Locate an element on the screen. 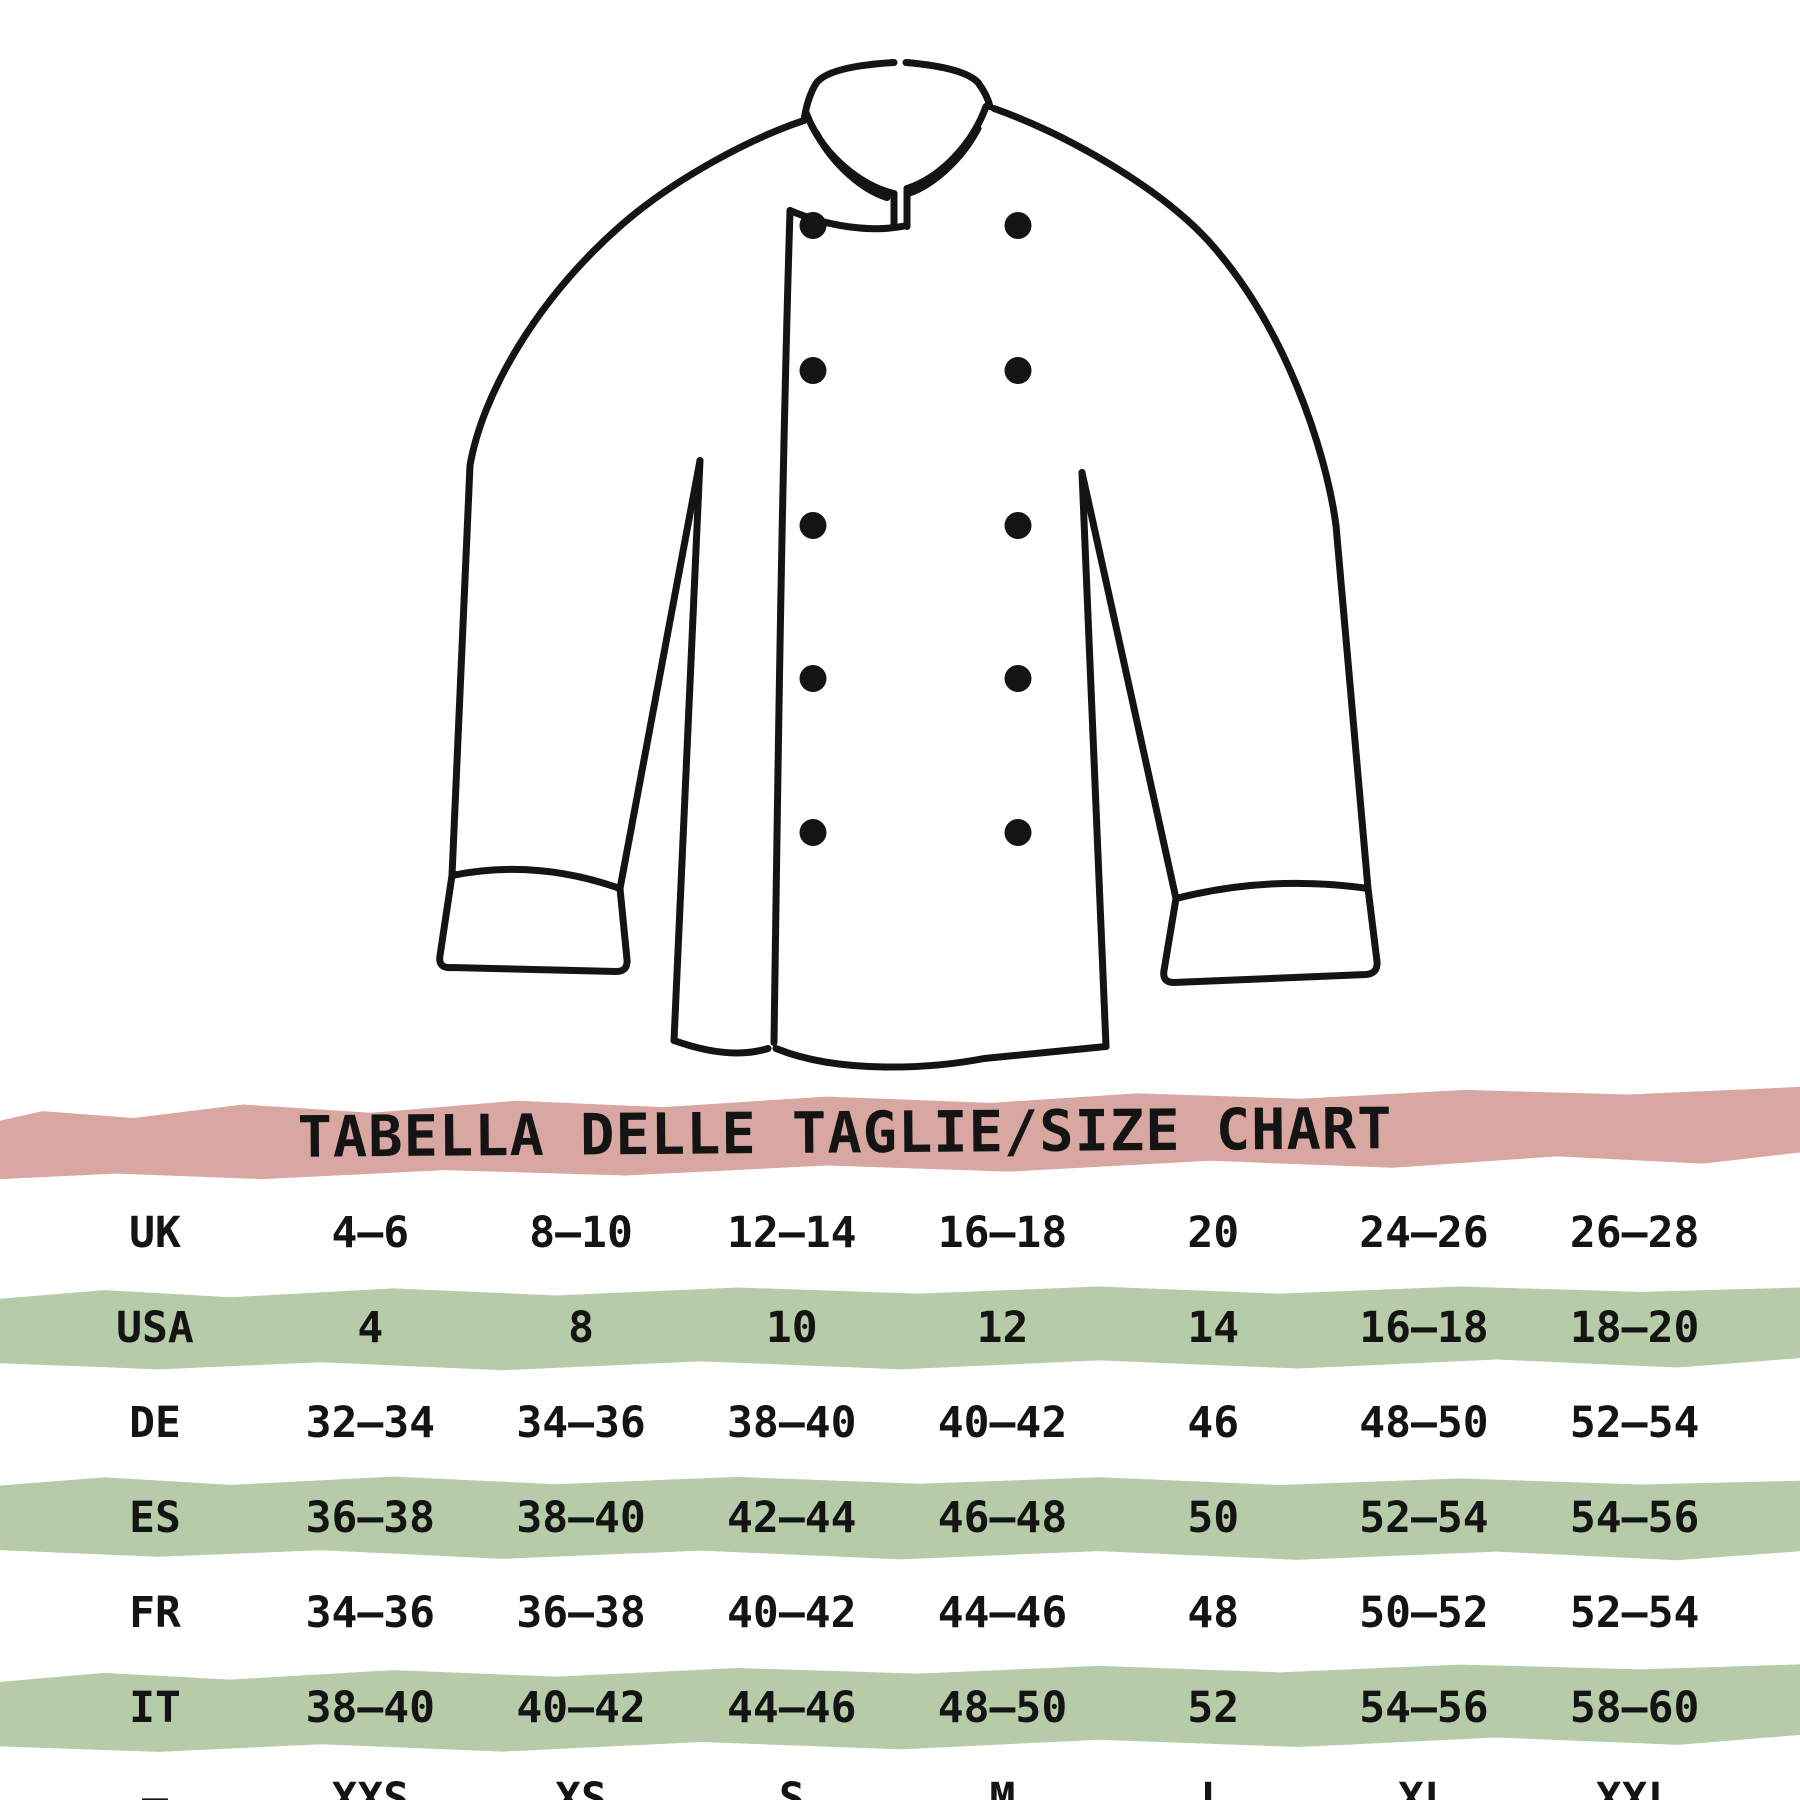 The width and height of the screenshot is (1800, 1800). size-cell: XL is located at coordinates (1424, 1787).